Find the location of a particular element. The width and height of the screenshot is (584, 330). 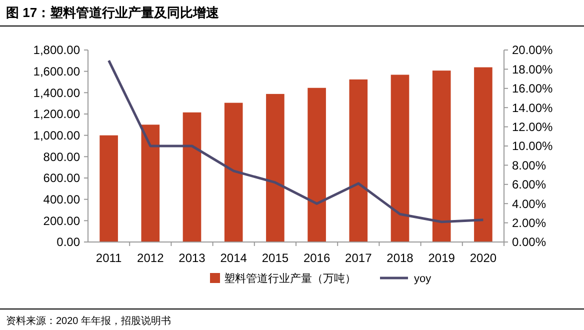

y2-tick-label: 18.00% is located at coordinates (533, 69).